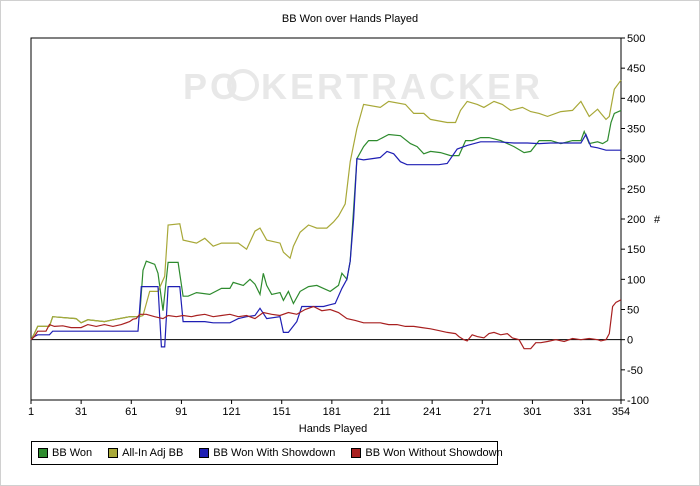 This screenshot has width=700, height=486. What do you see at coordinates (31, 412) in the screenshot?
I see `x-tick-label: 1` at bounding box center [31, 412].